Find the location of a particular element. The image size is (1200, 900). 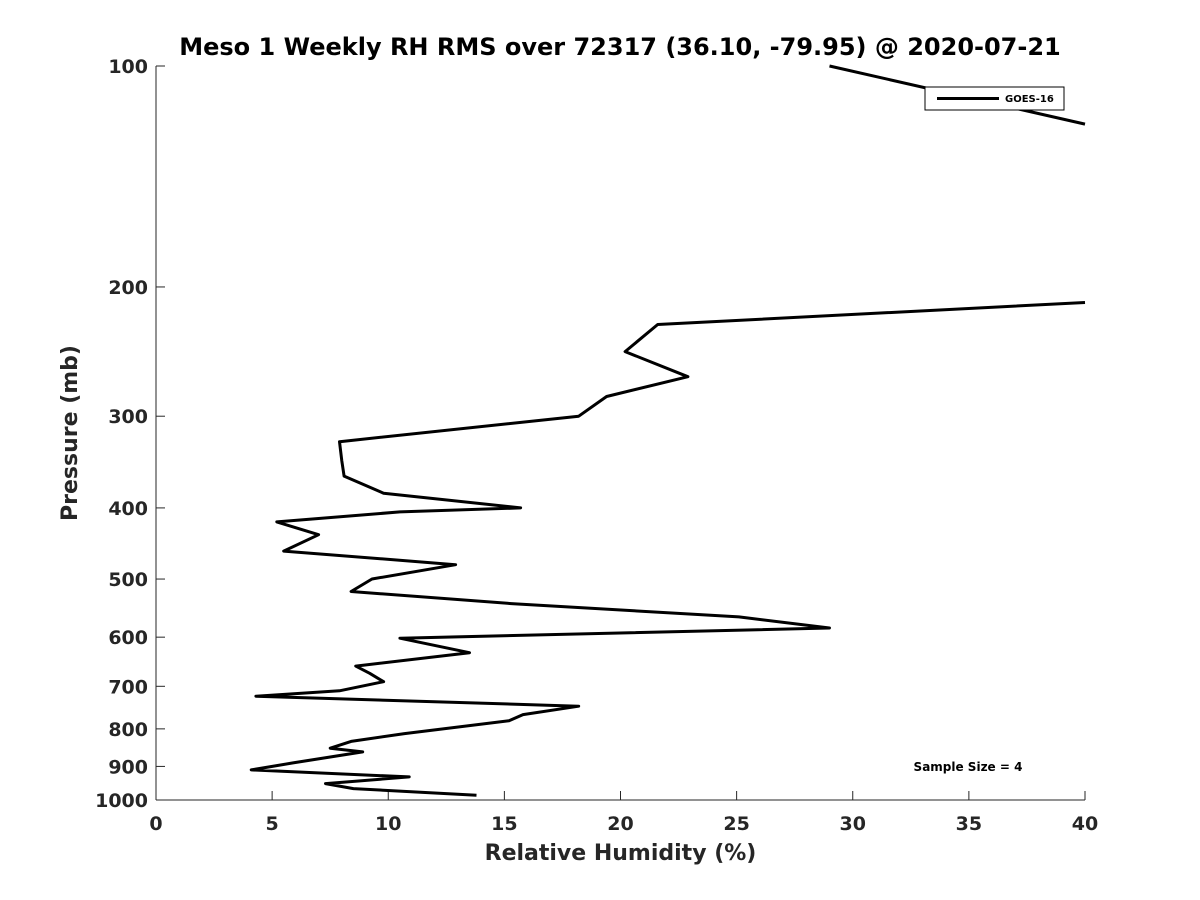

x-tick-label: 30 is located at coordinates (853, 824).